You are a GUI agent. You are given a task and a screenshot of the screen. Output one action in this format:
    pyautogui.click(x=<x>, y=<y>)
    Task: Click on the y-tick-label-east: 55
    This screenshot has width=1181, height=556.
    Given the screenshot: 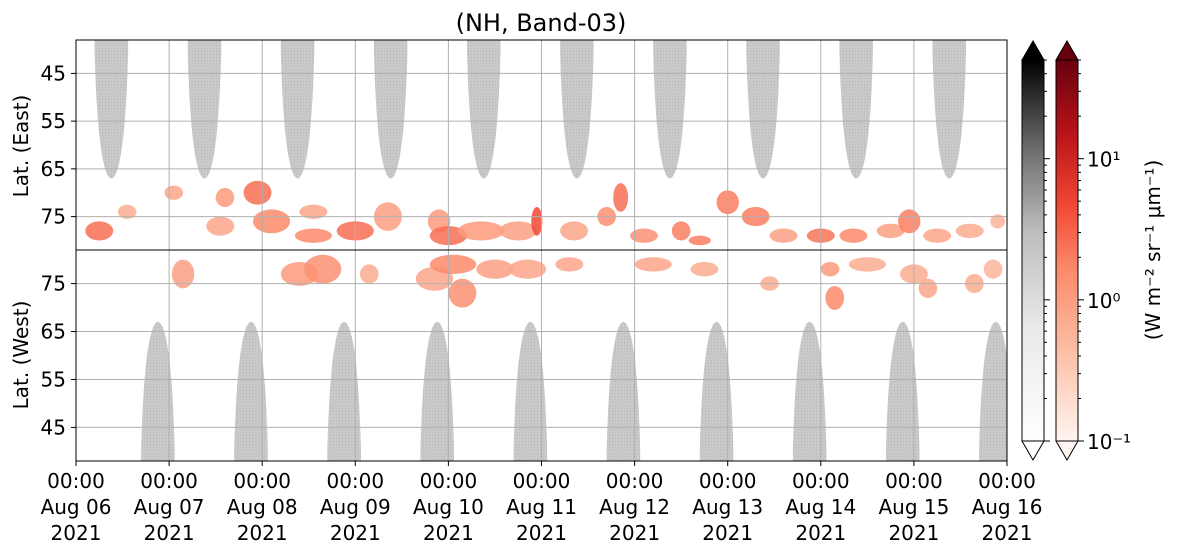 What is the action you would take?
    pyautogui.click(x=53, y=121)
    